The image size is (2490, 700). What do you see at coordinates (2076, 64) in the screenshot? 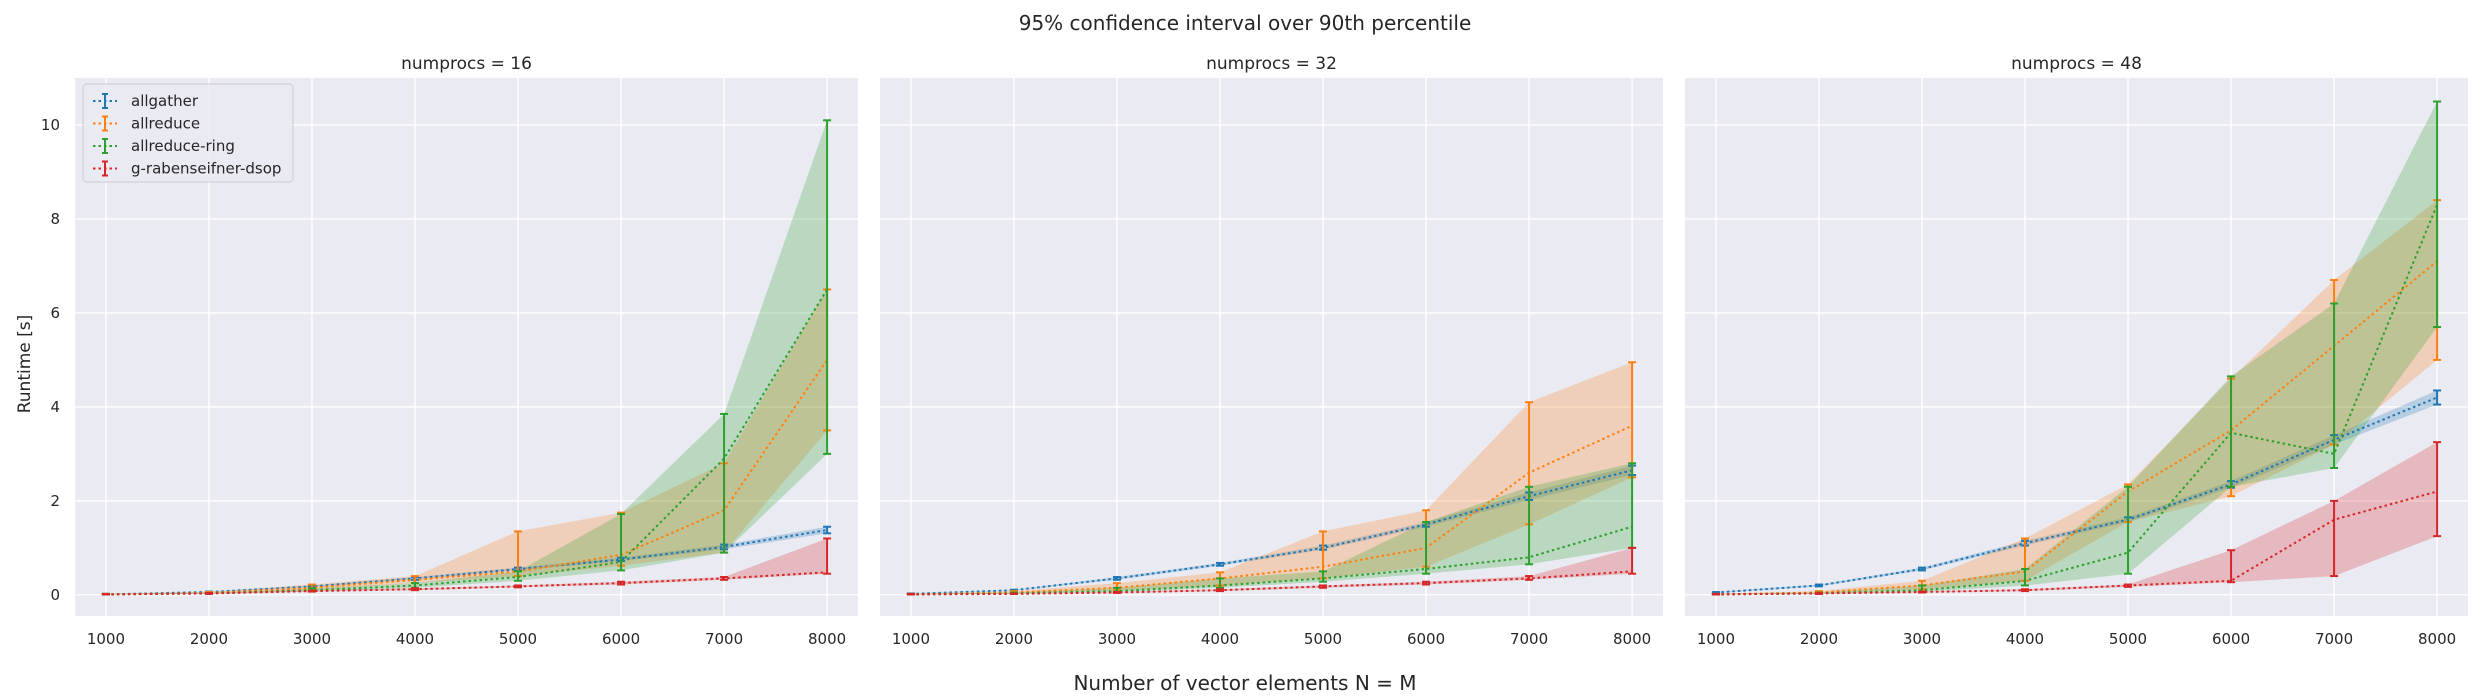
I see `panel-title: numprocs = 48` at bounding box center [2076, 64].